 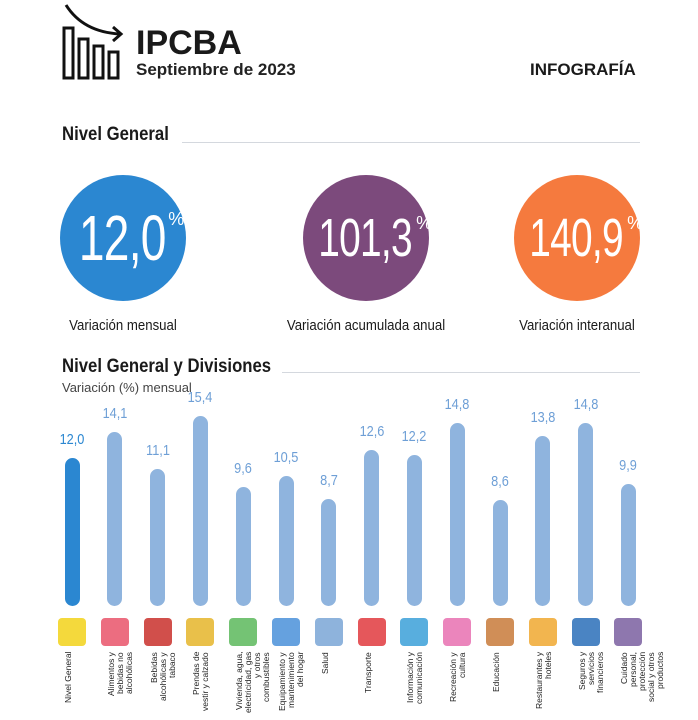 What do you see at coordinates (367, 672) in the screenshot?
I see `category-label: Transporte` at bounding box center [367, 672].